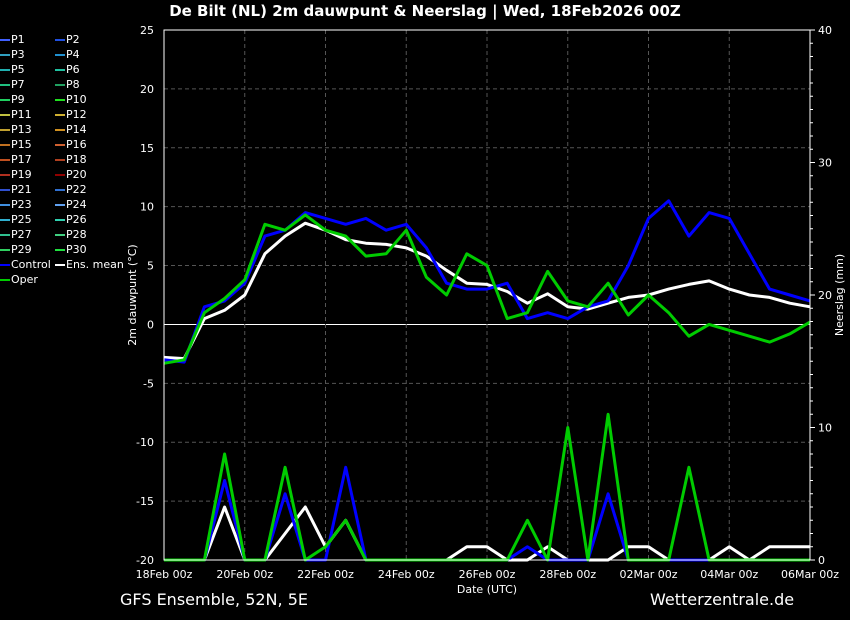 The height and width of the screenshot is (620, 850). What do you see at coordinates (214, 599) in the screenshot?
I see `model-label: GFS Ensemble, 52N, 5E` at bounding box center [214, 599].